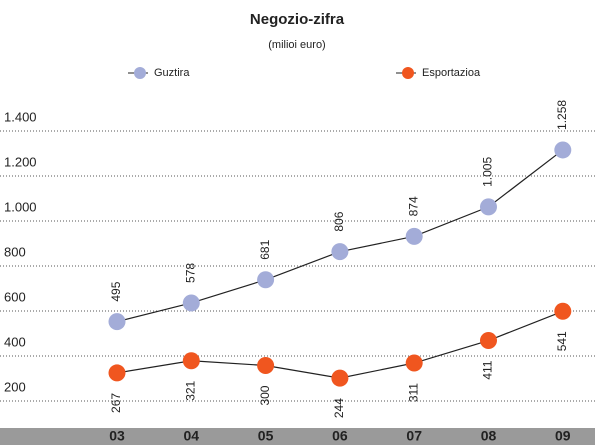 Image resolution: width=595 pixels, height=445 pixels. What do you see at coordinates (265, 249) in the screenshot?
I see `data-label: 681` at bounding box center [265, 249].